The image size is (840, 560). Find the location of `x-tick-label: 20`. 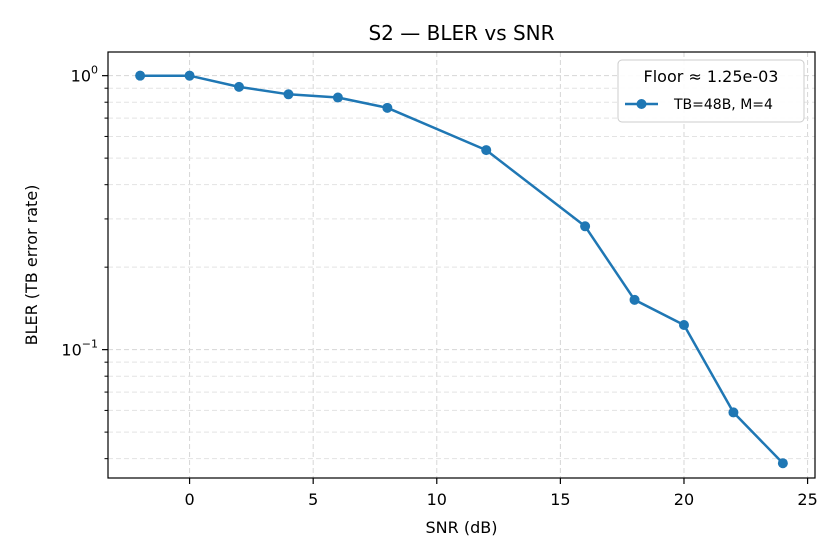

x-tick-label: 20 is located at coordinates (684, 499).